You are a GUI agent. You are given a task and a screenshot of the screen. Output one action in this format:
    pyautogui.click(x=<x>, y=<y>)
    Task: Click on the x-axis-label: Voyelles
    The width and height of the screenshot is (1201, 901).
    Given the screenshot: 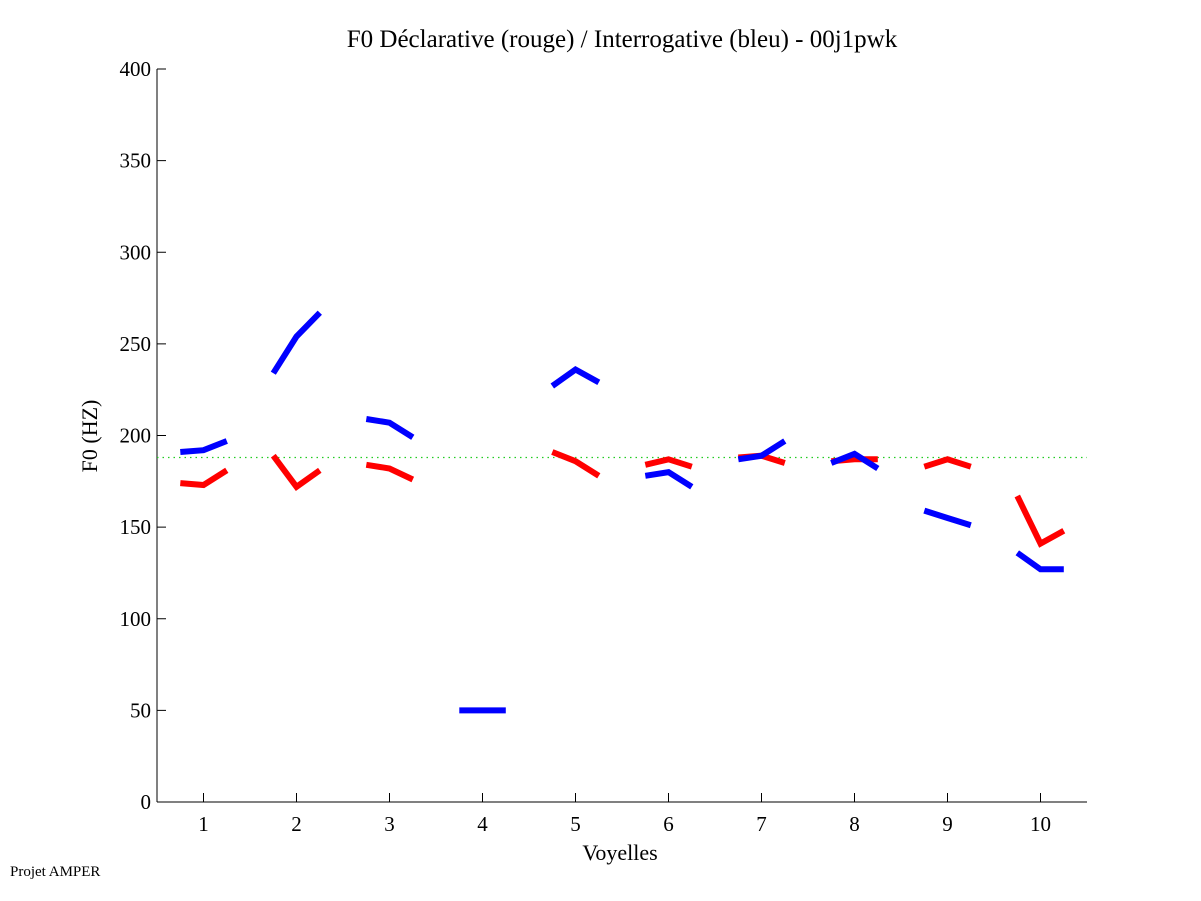 What is the action you would take?
    pyautogui.click(x=619, y=852)
    